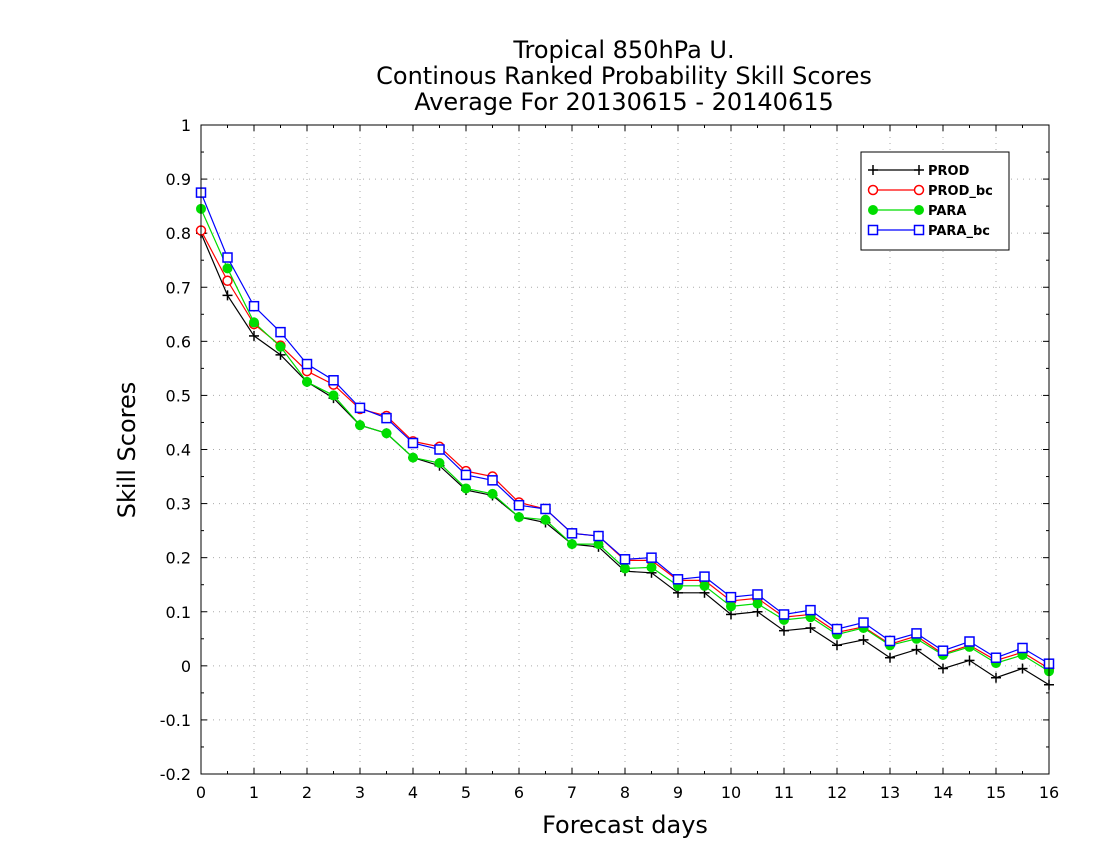 Image resolution: width=1100 pixels, height=850 pixels. What do you see at coordinates (186, 125) in the screenshot?
I see `y-tick-label: 1` at bounding box center [186, 125].